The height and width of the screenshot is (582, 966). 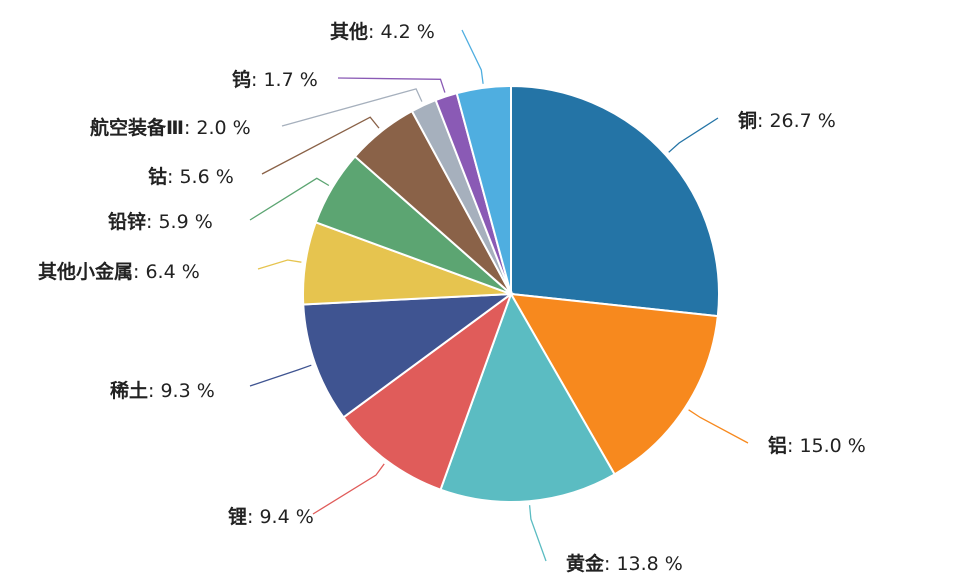 I want to click on slice-label-value: : 13.8 %, so click(x=643, y=564).